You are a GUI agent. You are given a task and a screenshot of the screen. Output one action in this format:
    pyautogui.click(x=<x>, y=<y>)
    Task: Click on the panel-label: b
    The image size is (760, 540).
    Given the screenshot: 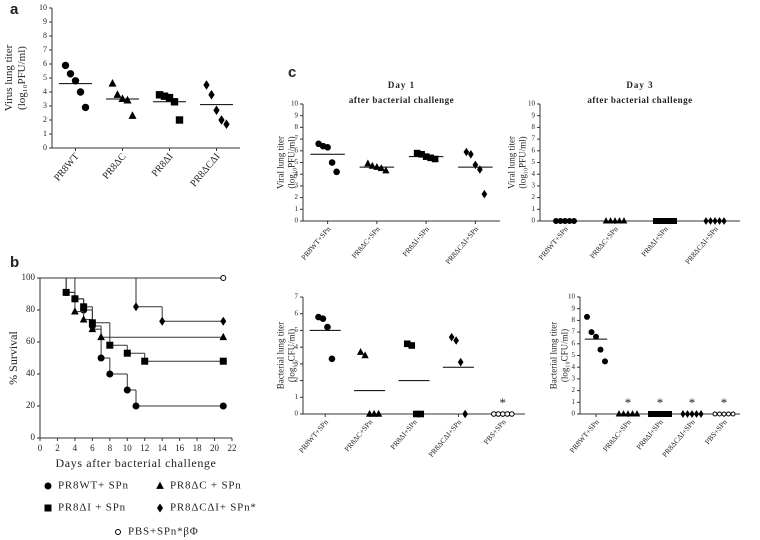 What is the action you would take?
    pyautogui.click(x=14, y=262)
    